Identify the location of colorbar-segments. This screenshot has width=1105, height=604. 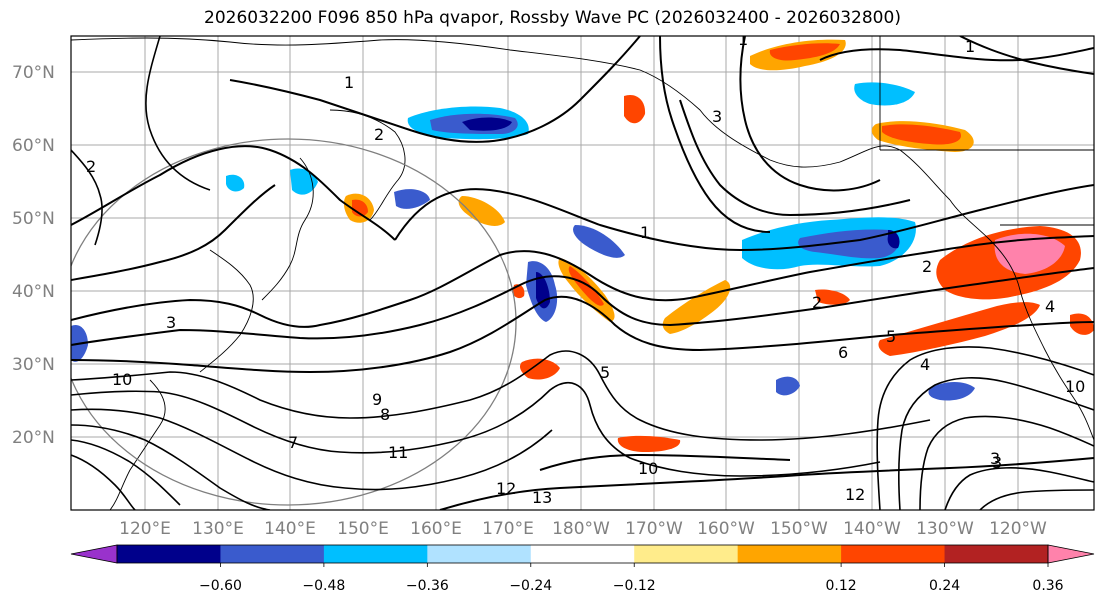
(583, 554).